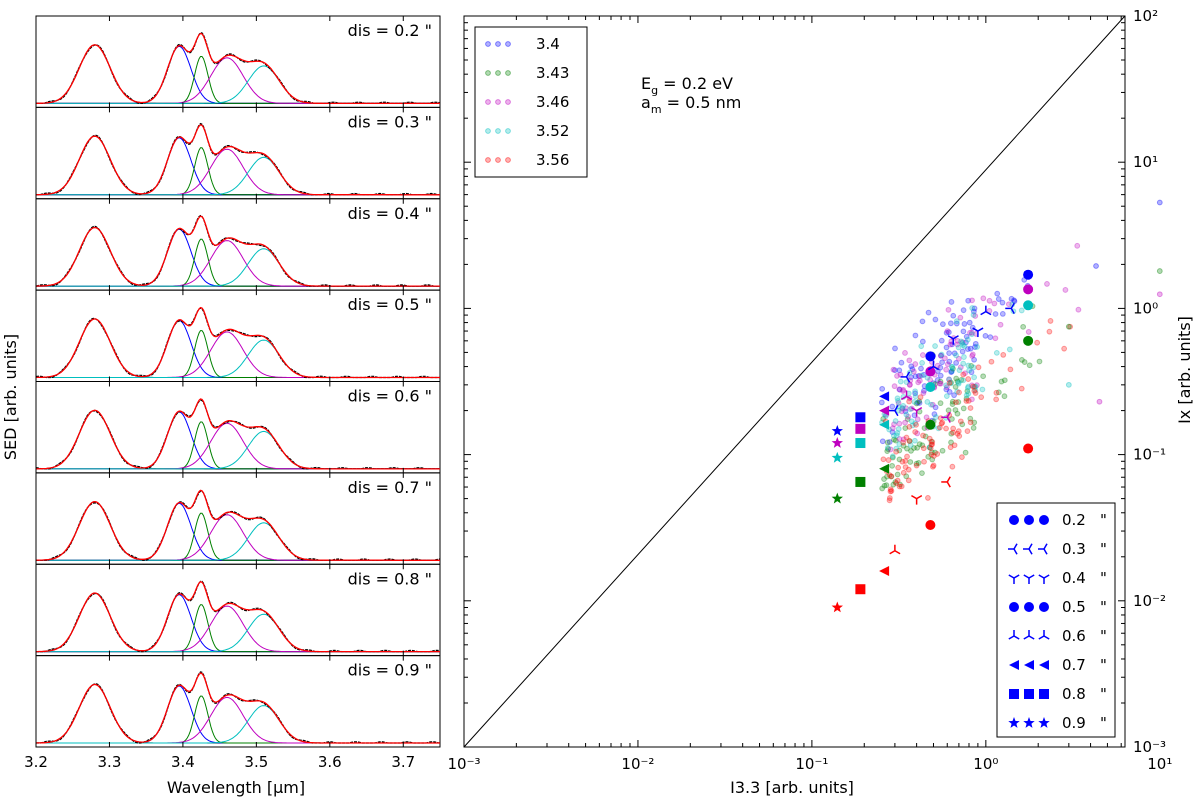 The image size is (1200, 801). What do you see at coordinates (238, 525) in the screenshot?
I see `fit-curve` at bounding box center [238, 525].